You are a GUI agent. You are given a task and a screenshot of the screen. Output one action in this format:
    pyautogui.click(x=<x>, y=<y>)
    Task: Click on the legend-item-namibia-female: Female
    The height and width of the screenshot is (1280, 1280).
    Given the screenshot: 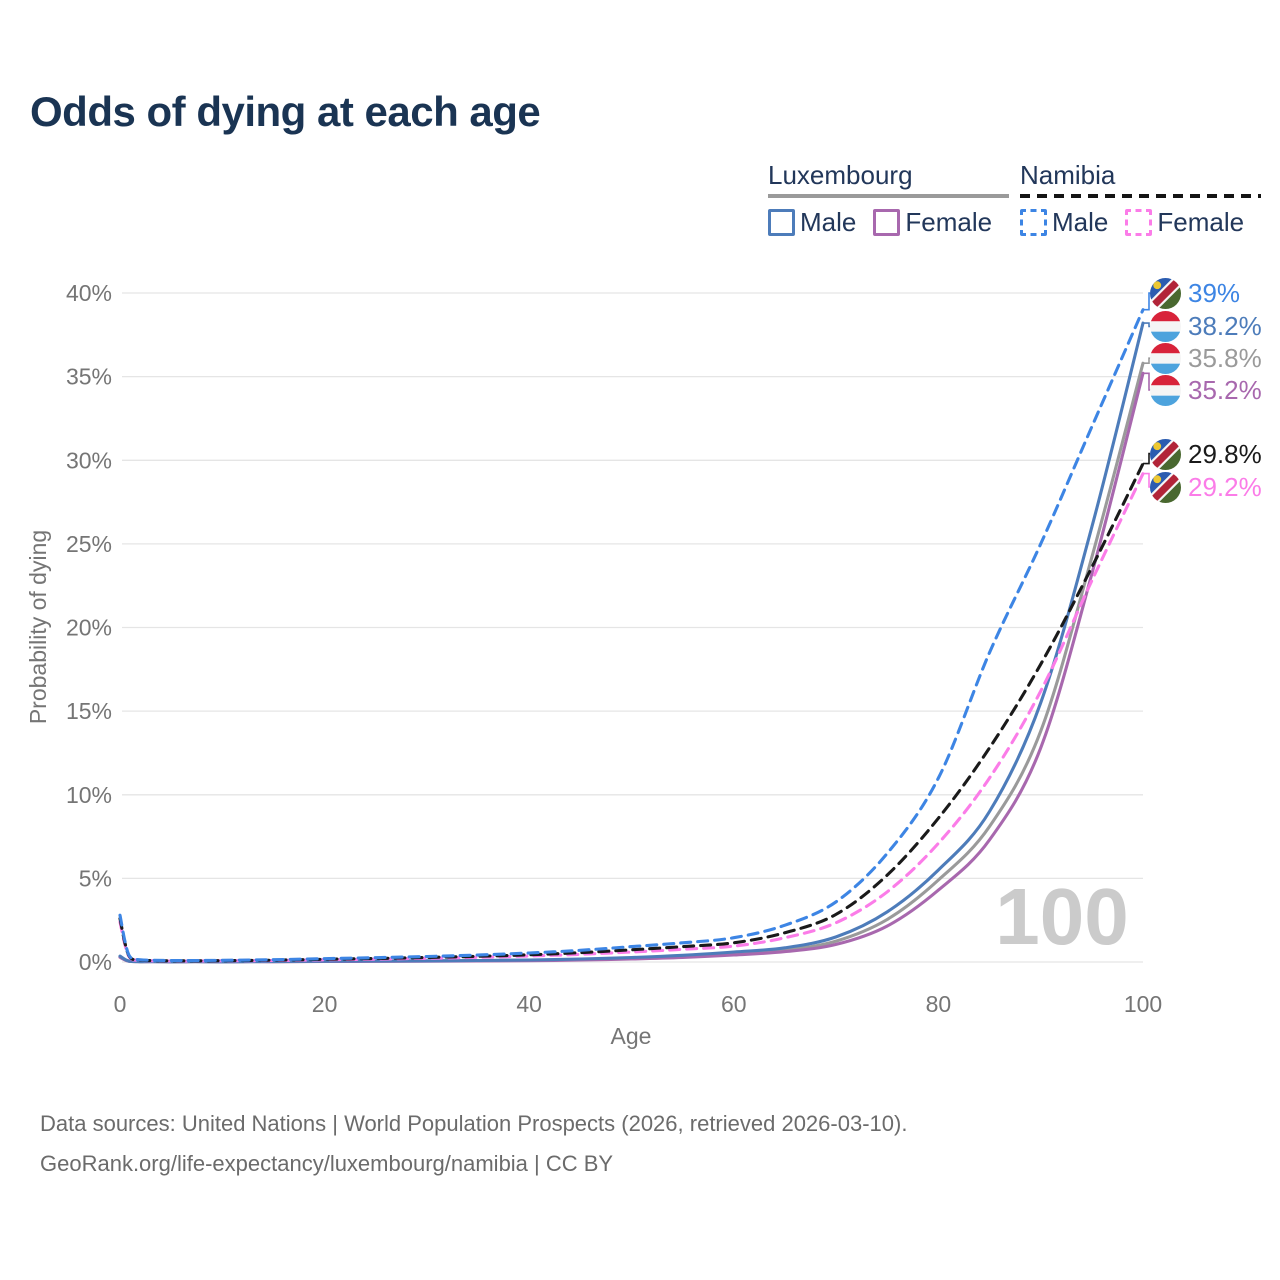 What is the action you would take?
    pyautogui.click(x=1184, y=222)
    